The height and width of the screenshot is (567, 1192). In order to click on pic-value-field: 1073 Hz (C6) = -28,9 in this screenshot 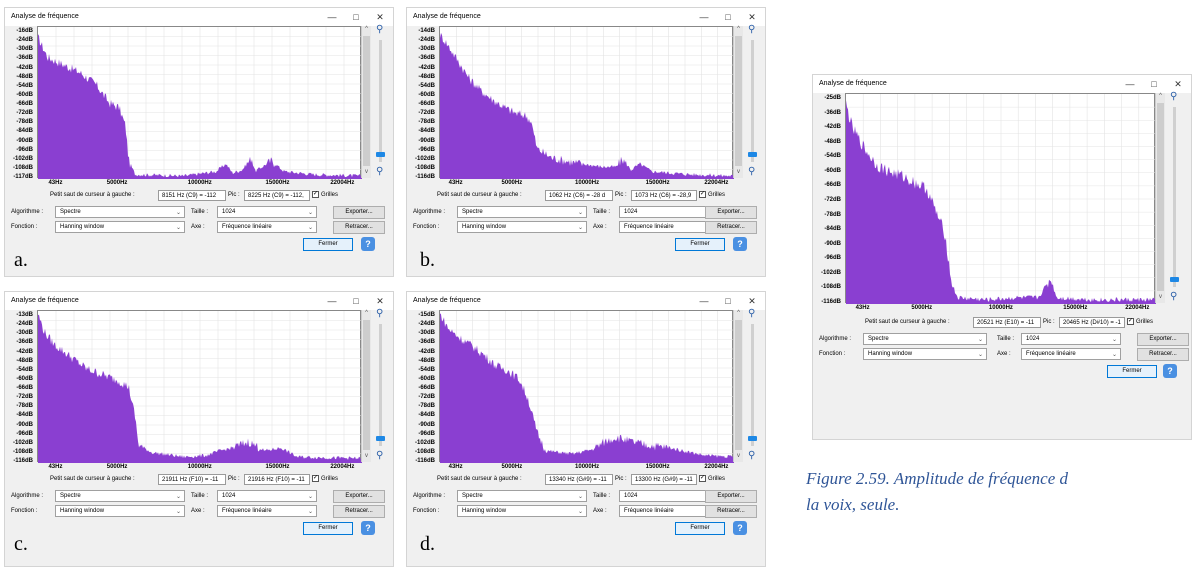, I will do `click(664, 195)`.